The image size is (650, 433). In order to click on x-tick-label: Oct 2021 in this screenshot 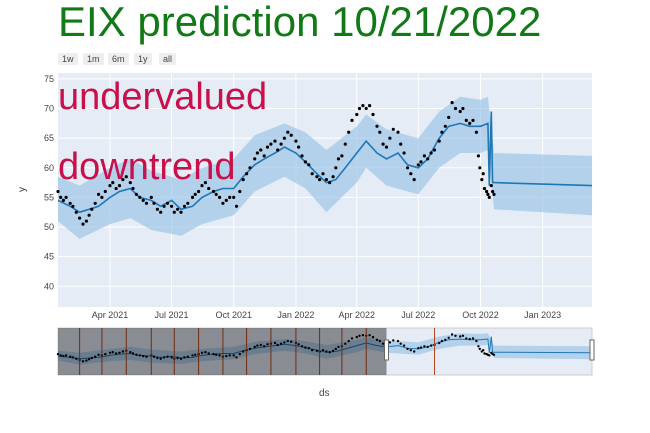, I will do `click(233, 315)`.